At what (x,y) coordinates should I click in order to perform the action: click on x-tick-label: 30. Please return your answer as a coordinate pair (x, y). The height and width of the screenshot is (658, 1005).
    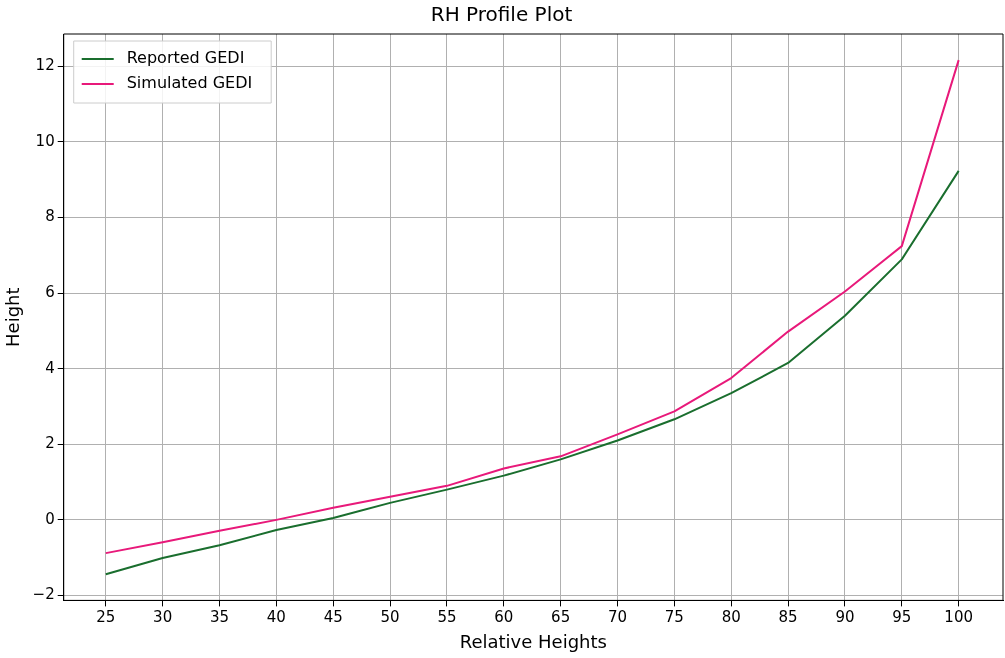
    Looking at the image, I should click on (163, 617).